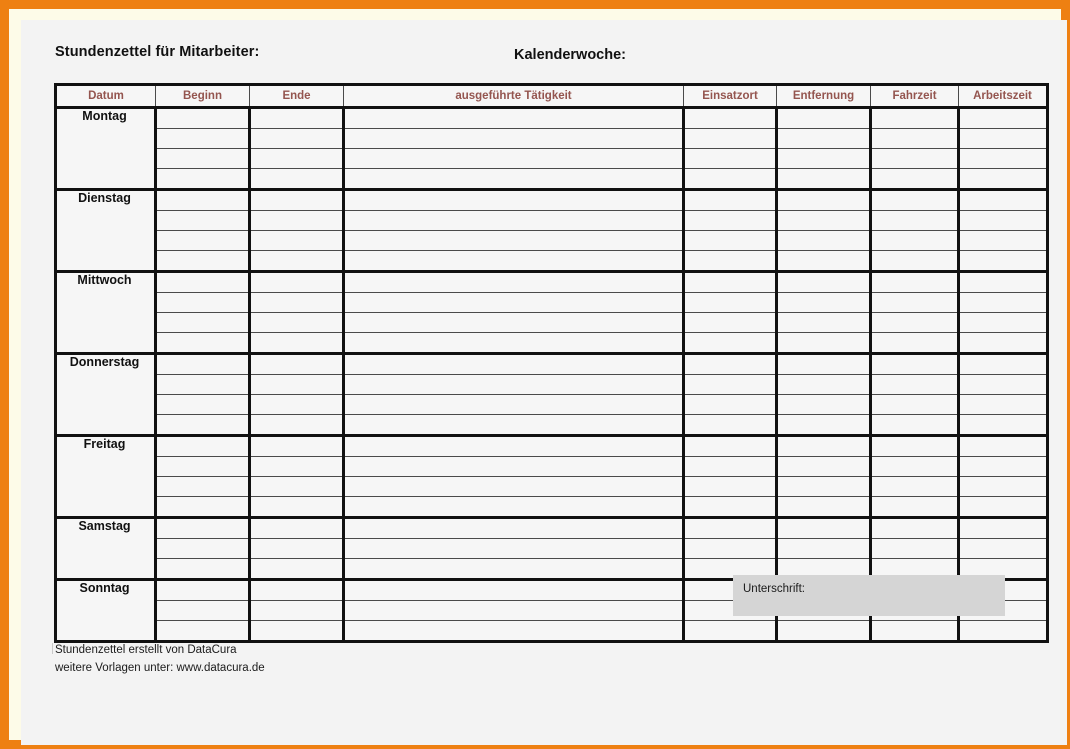 The image size is (1070, 749). What do you see at coordinates (869, 595) in the screenshot?
I see `signature-box: Unterschrift:` at bounding box center [869, 595].